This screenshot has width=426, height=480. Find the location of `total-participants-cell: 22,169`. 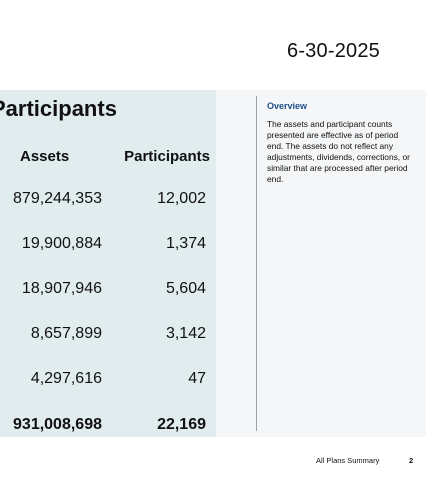

total-participants-cell: 22,169 is located at coordinates (181, 424).